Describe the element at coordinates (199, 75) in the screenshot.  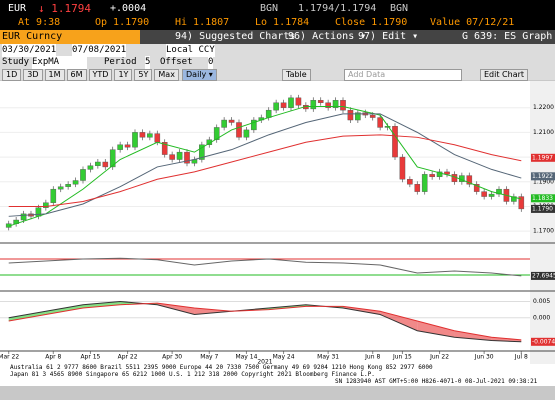
I see `frequency: Daily ▾` at that location.